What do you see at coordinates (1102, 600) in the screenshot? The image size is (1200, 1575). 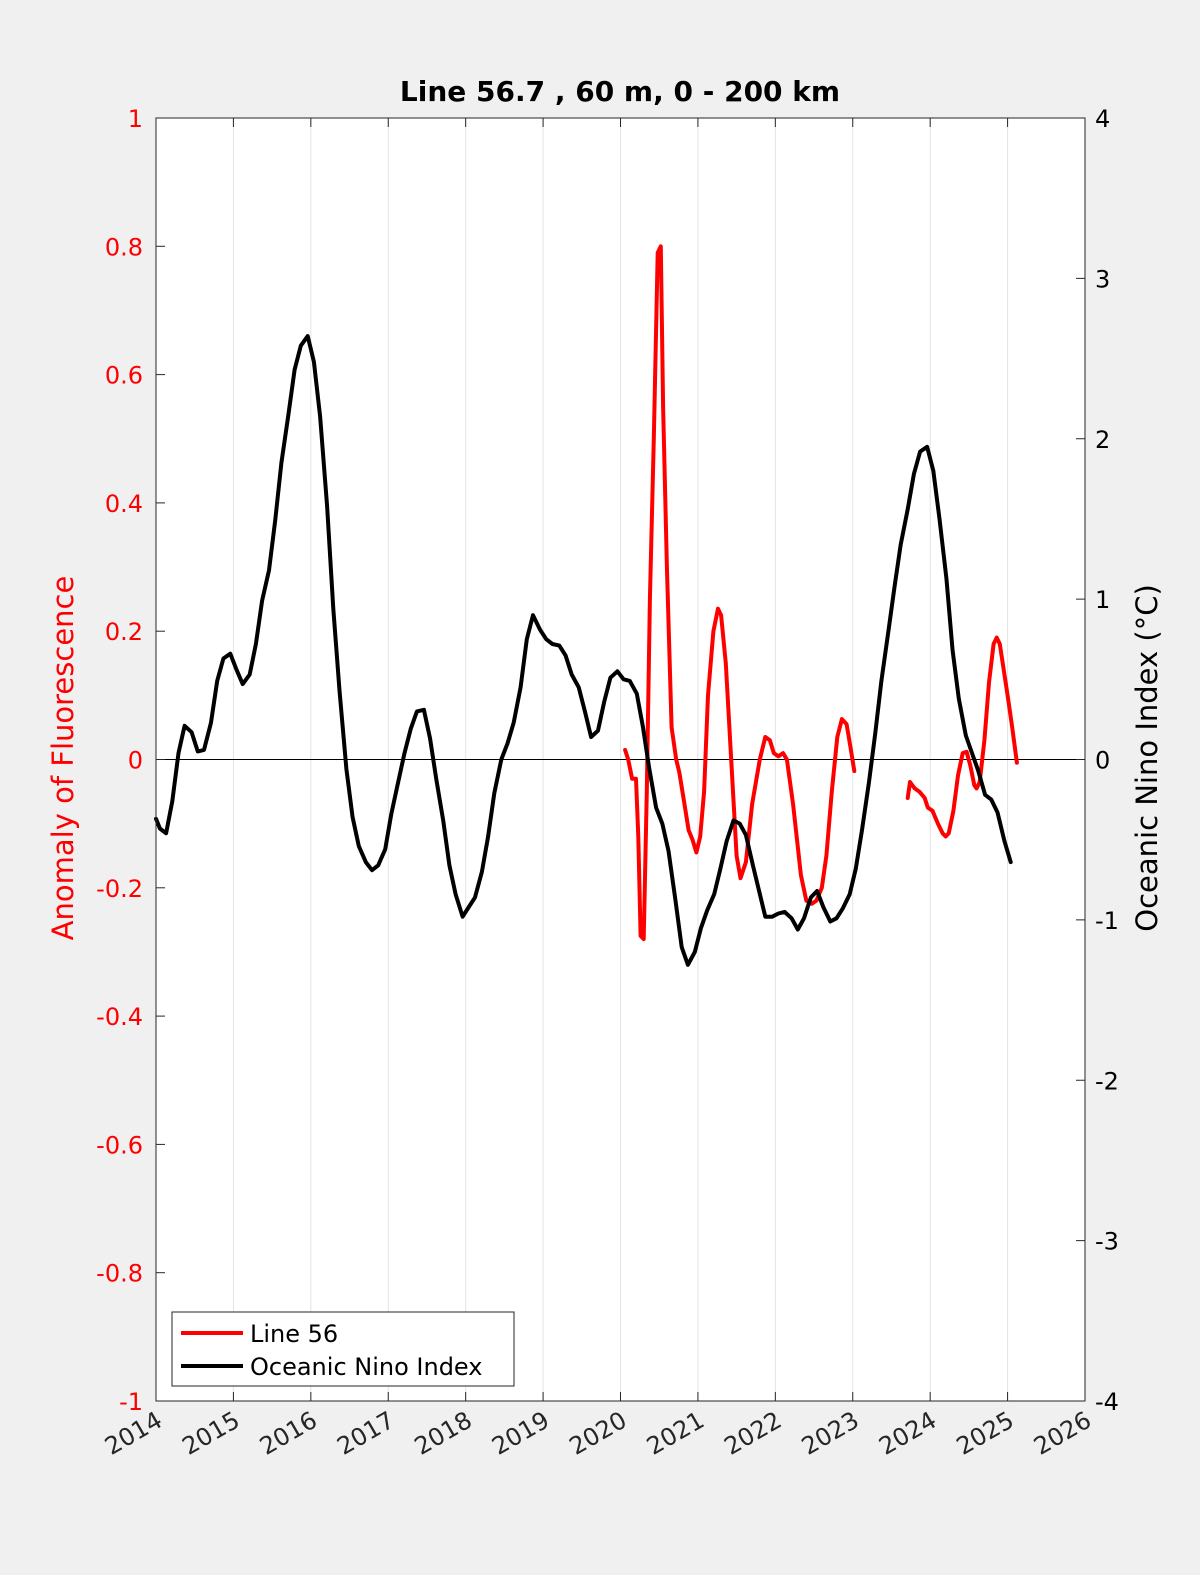 I see `right-tick-label: 1` at bounding box center [1102, 600].